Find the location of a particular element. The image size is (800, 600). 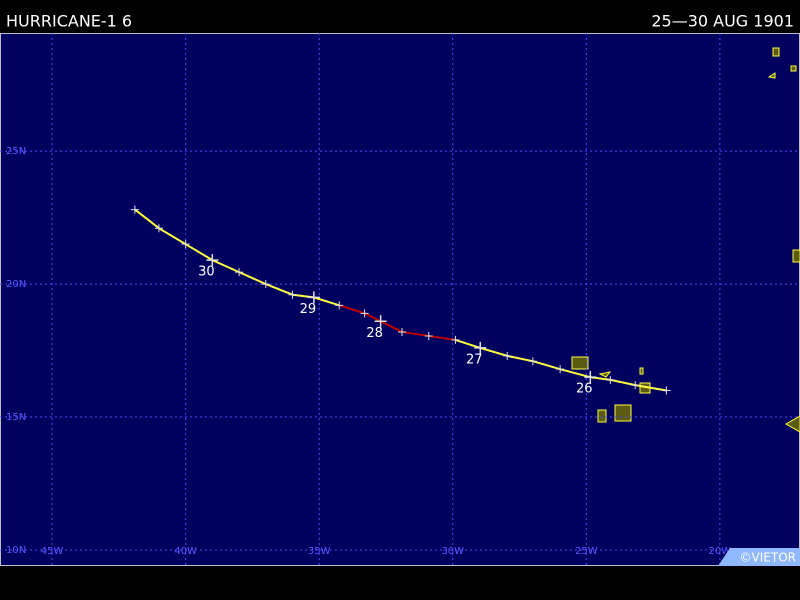

credit-box is located at coordinates (759, 557).